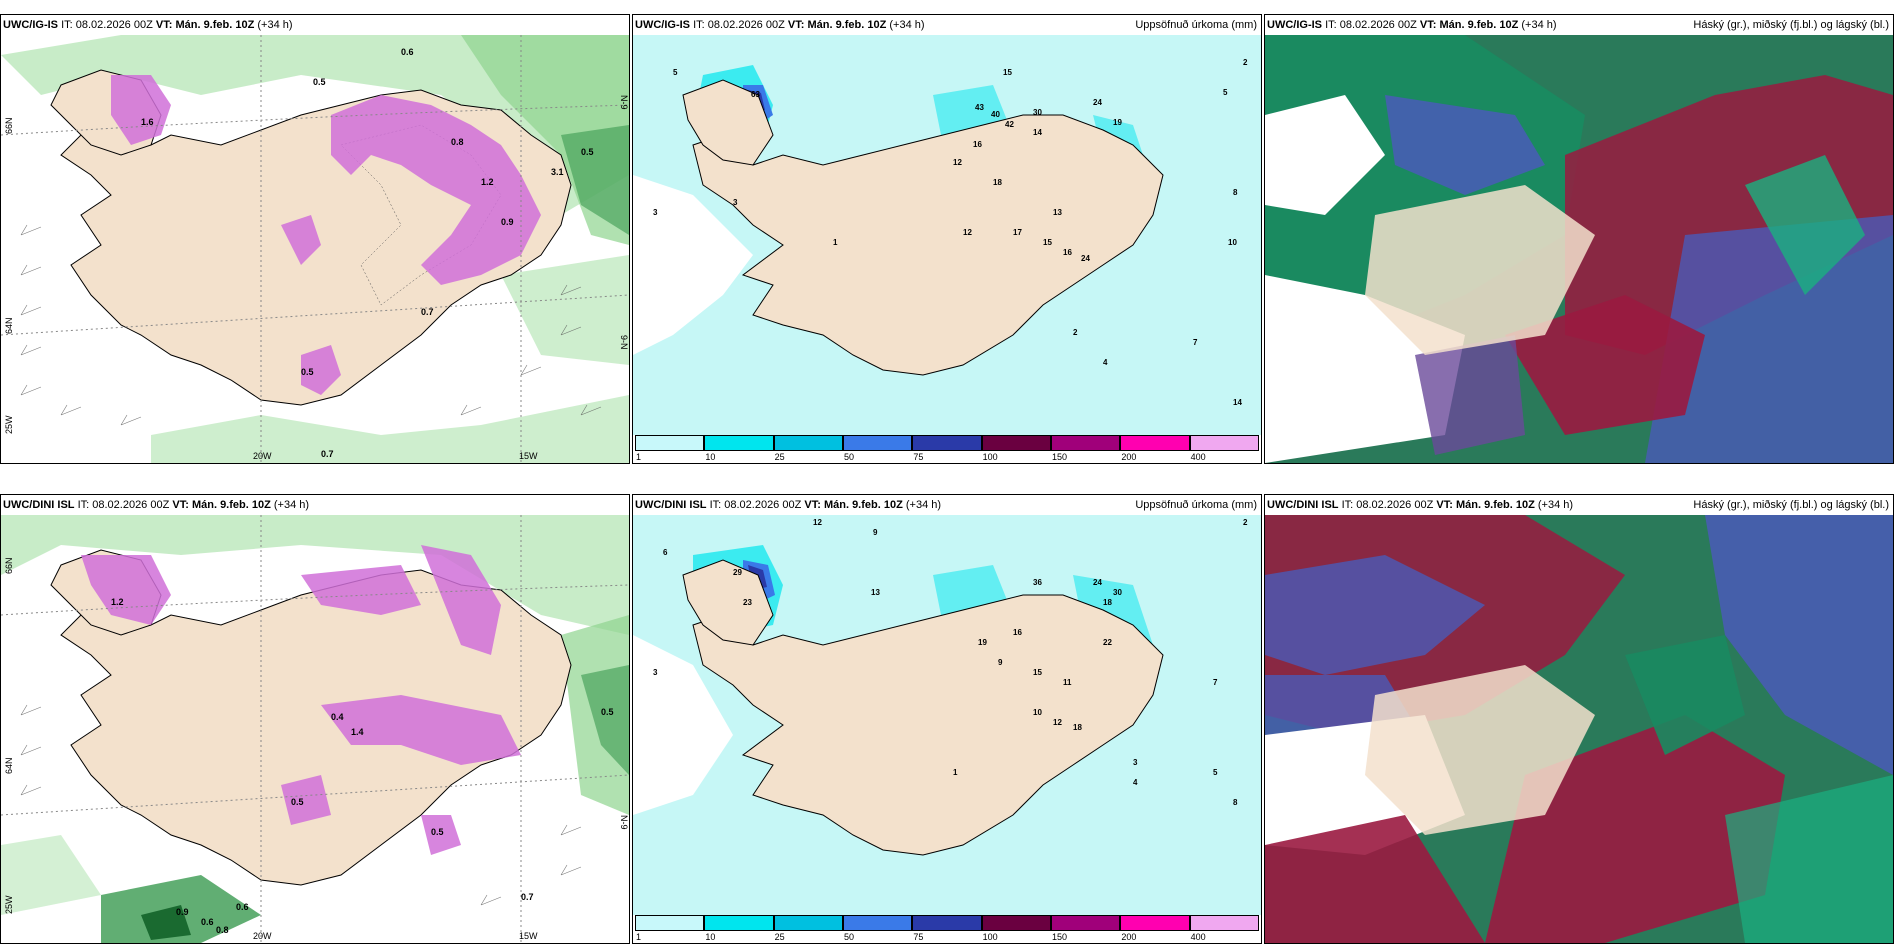 The image size is (1900, 950). I want to click on colorbar-label: 150, so click(1060, 937).